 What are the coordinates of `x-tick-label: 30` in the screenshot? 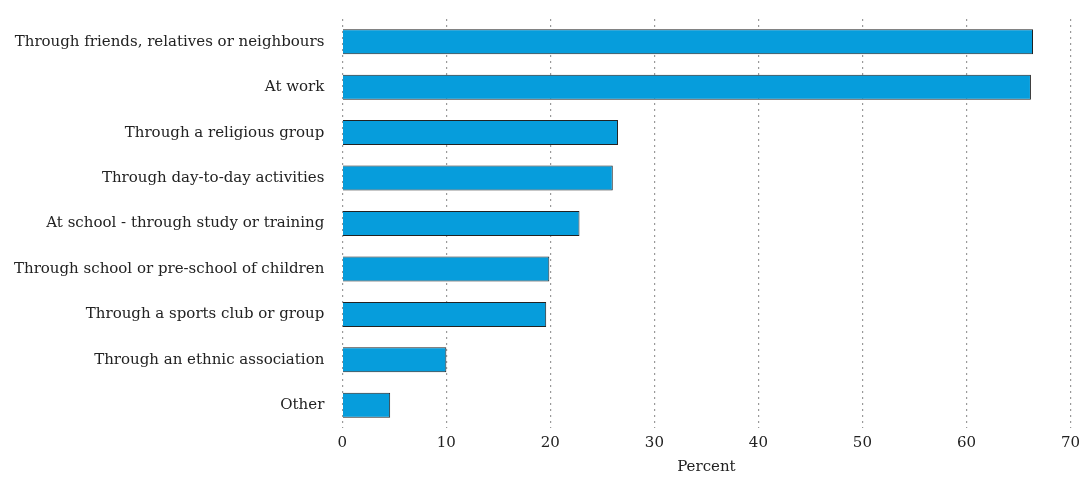 It's located at (654, 441).